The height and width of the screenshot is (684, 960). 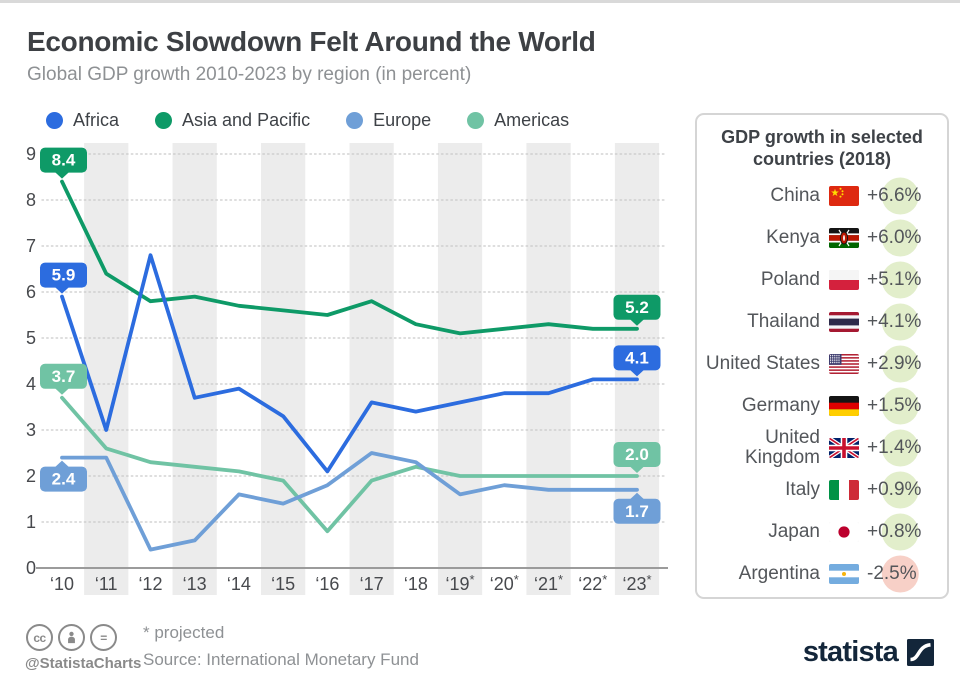 What do you see at coordinates (790, 279) in the screenshot?
I see `country-name: Poland` at bounding box center [790, 279].